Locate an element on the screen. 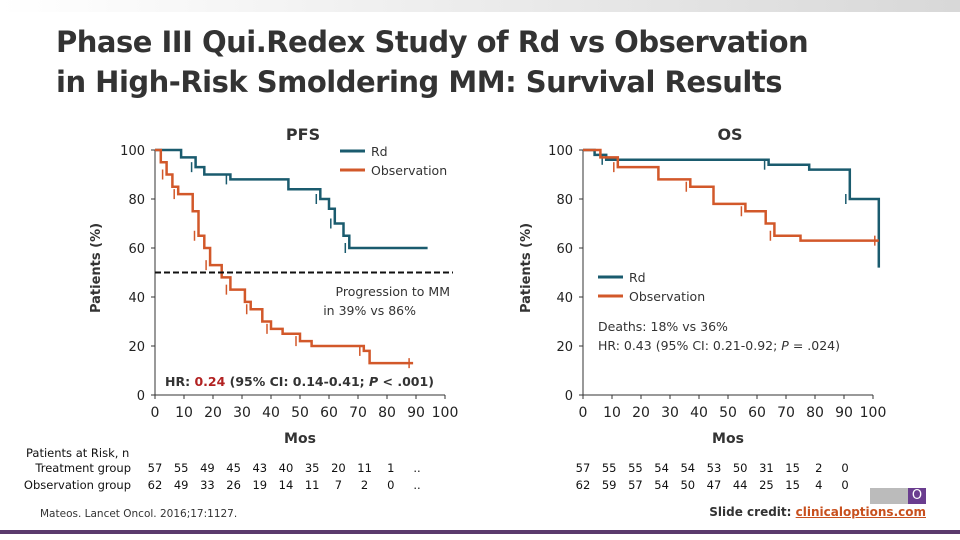  risk-cell: 47 is located at coordinates (714, 485).